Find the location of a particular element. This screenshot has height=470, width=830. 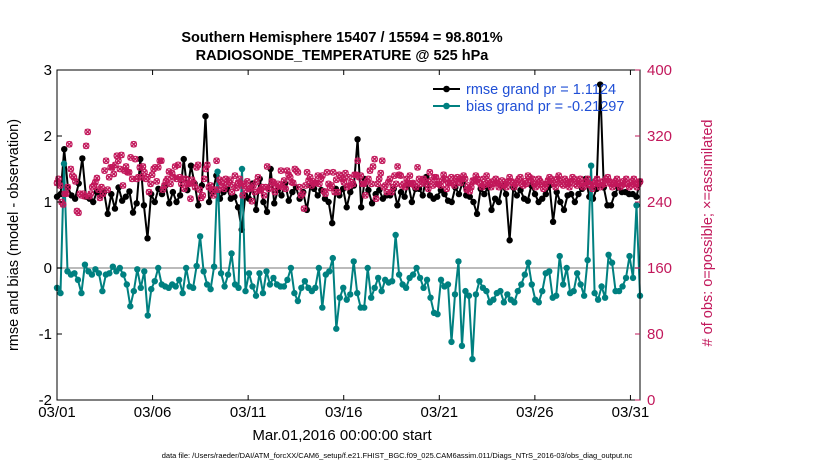

y-tick-label-right: 240 is located at coordinates (659, 202).